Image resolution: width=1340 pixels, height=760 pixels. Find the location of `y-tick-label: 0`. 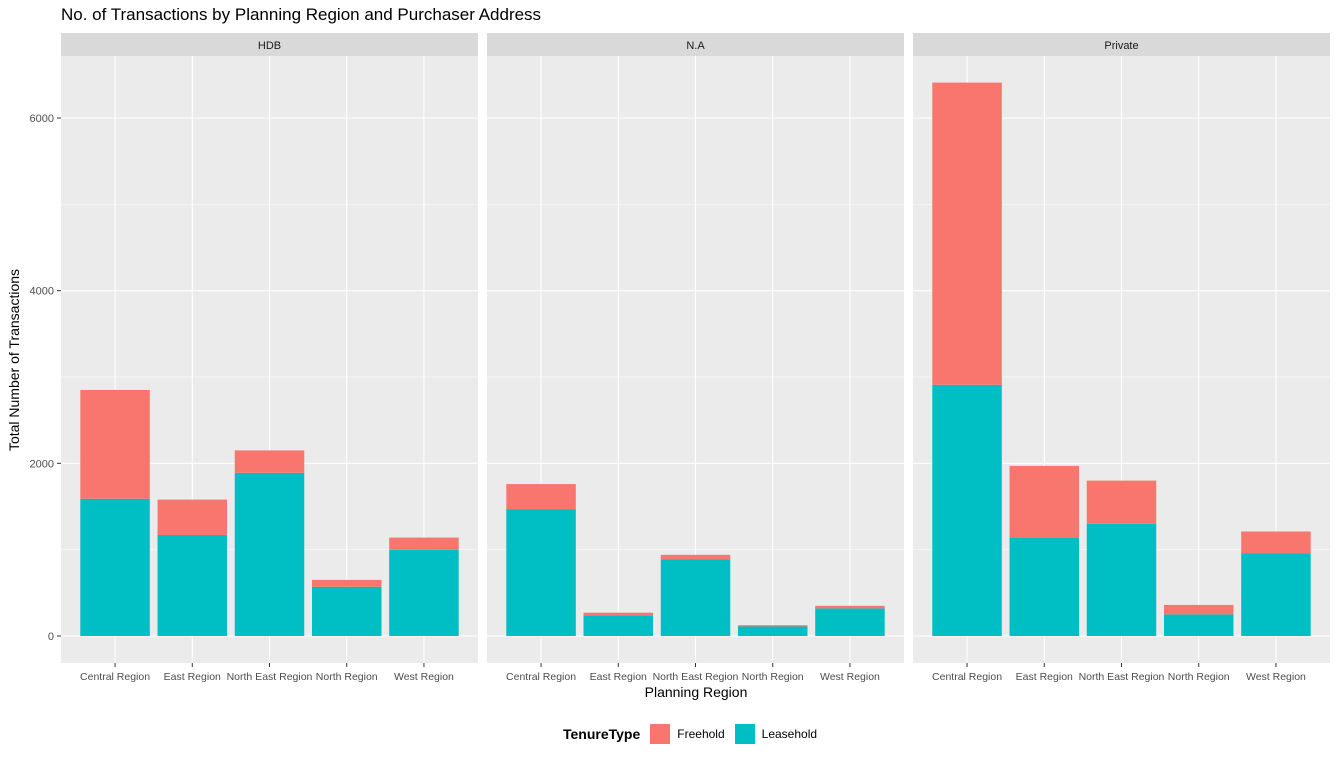

y-tick-label: 0 is located at coordinates (51, 637).